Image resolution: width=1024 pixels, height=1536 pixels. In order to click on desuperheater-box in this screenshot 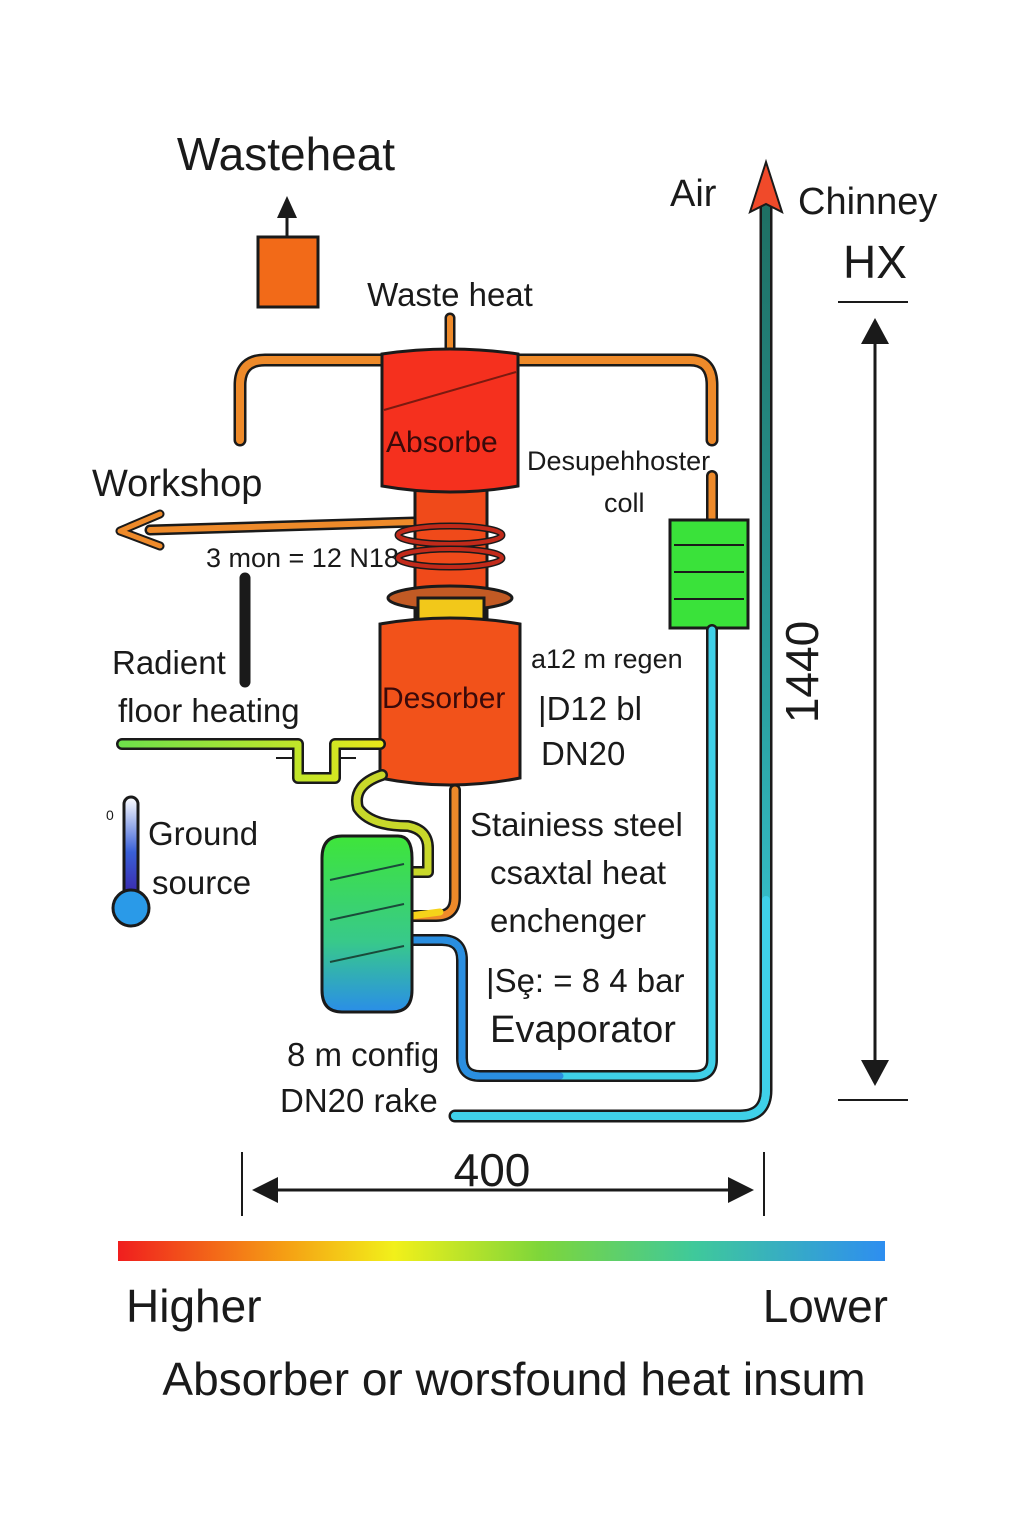, I will do `click(709, 574)`.